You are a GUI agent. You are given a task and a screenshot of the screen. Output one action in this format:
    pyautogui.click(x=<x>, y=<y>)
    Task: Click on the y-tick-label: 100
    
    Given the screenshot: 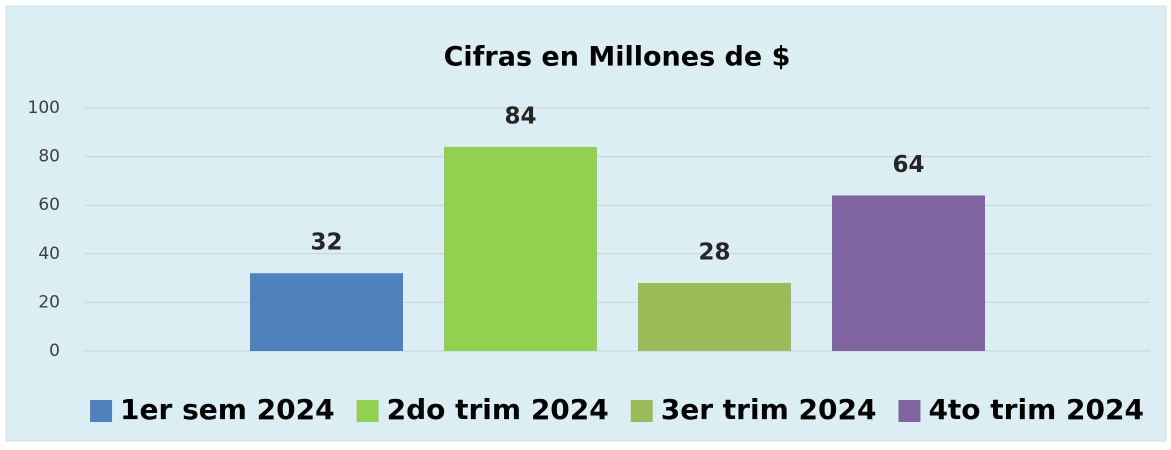 What is the action you would take?
    pyautogui.click(x=44, y=108)
    